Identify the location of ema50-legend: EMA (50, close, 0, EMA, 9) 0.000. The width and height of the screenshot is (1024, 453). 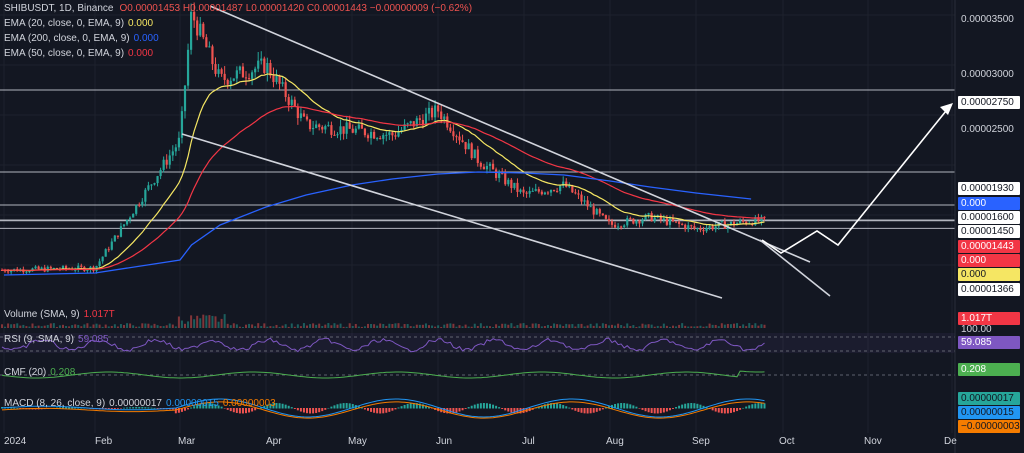
(78, 54).